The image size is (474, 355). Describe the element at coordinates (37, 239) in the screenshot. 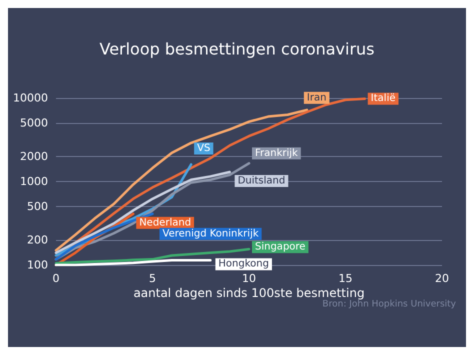

I see `y-tick-label: 200` at that location.